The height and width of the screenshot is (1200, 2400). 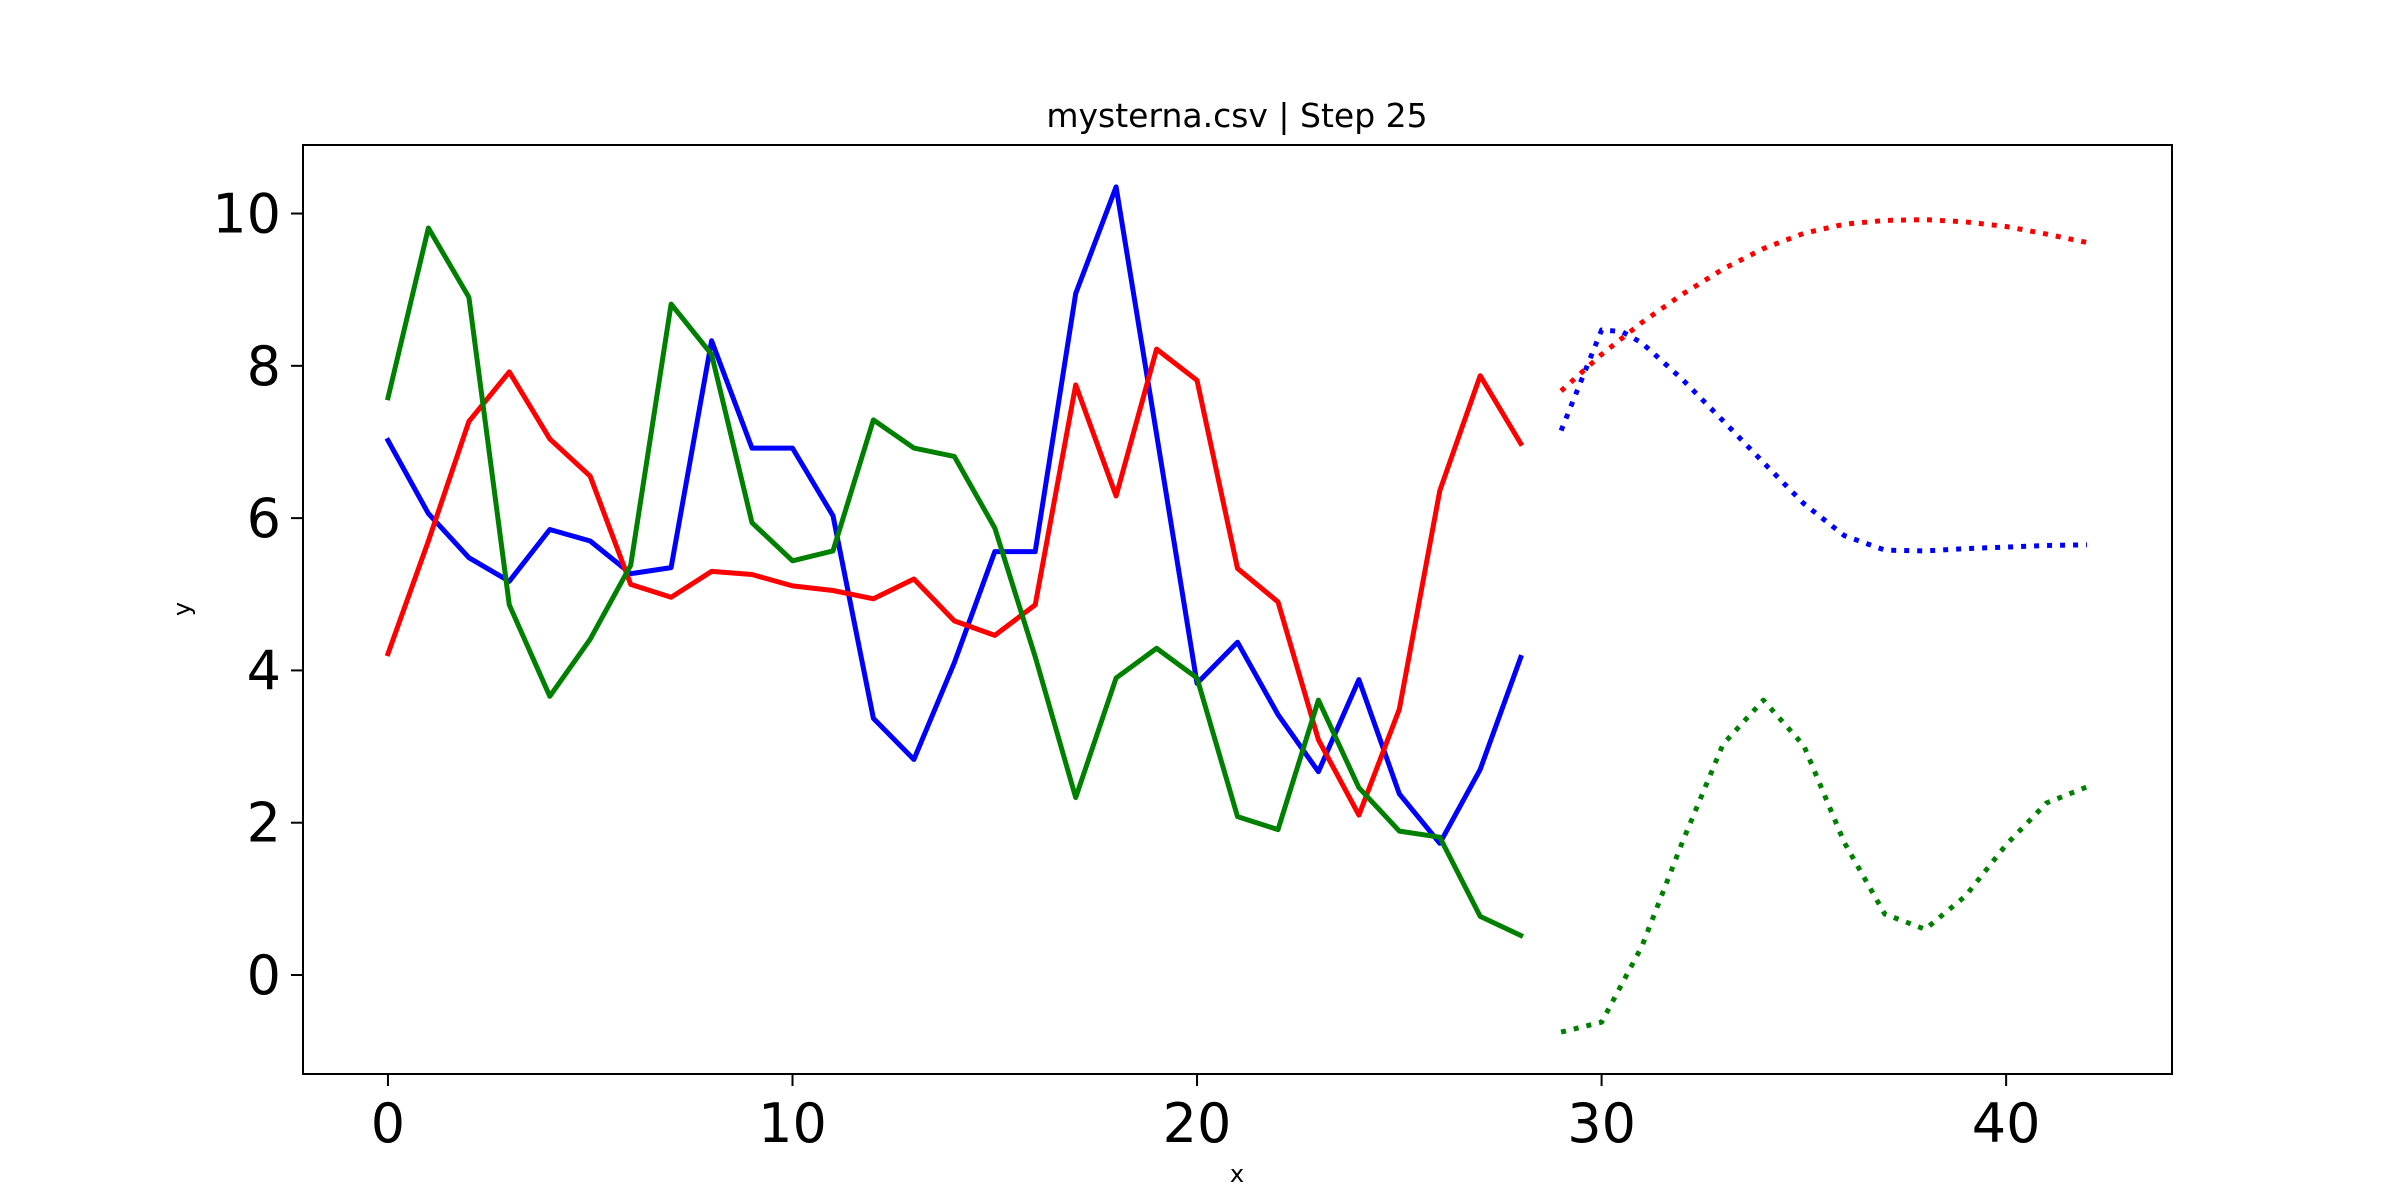 What do you see at coordinates (1236, 115) in the screenshot?
I see `chart-title: mysterna.csv | Step 25` at bounding box center [1236, 115].